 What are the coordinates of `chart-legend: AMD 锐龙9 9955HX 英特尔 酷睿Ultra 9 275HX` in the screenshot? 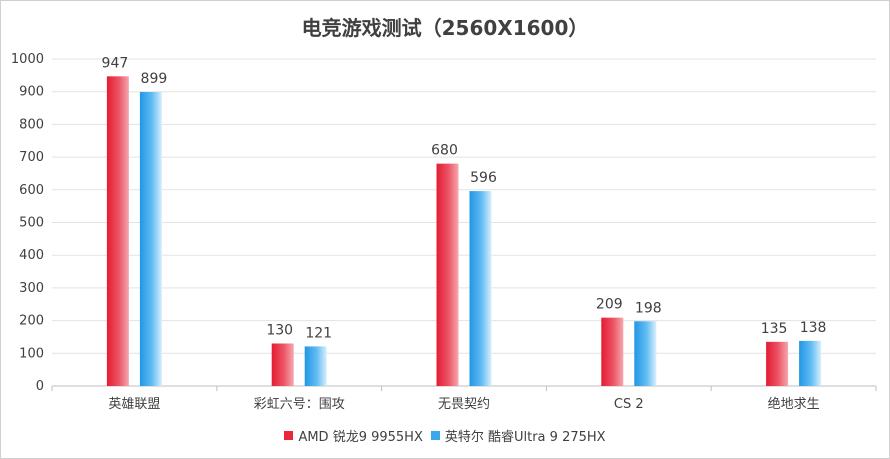 It's located at (445, 435).